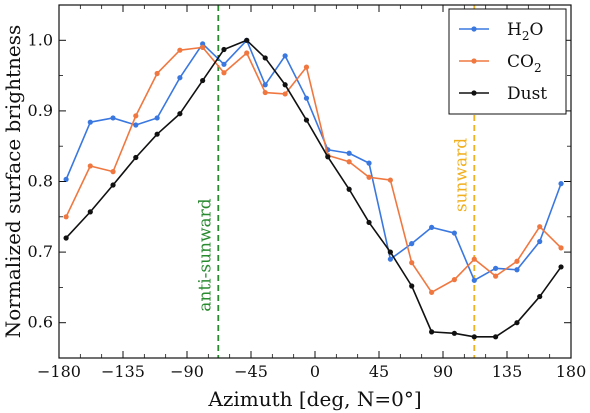 This screenshot has width=590, height=413. Describe the element at coordinates (536, 30) in the screenshot. I see `legend-label-tail: O` at that location.